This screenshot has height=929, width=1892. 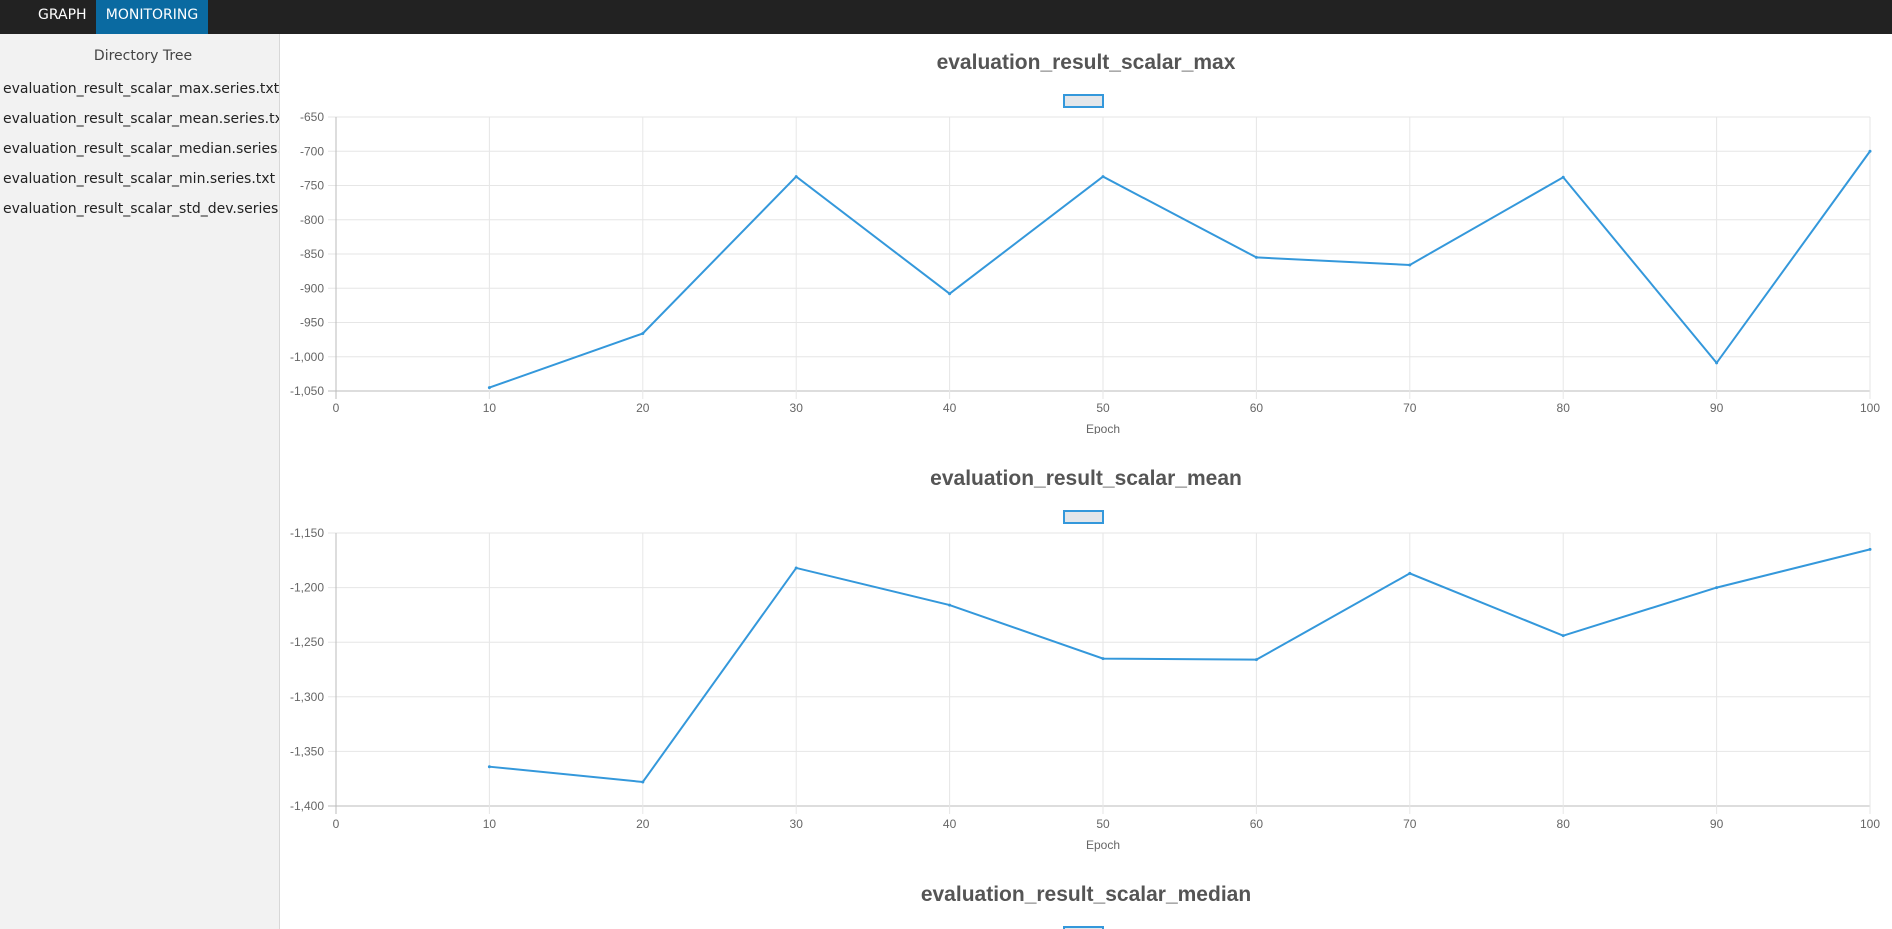 What do you see at coordinates (307, 751) in the screenshot?
I see `y-tick-label: -1,350` at bounding box center [307, 751].